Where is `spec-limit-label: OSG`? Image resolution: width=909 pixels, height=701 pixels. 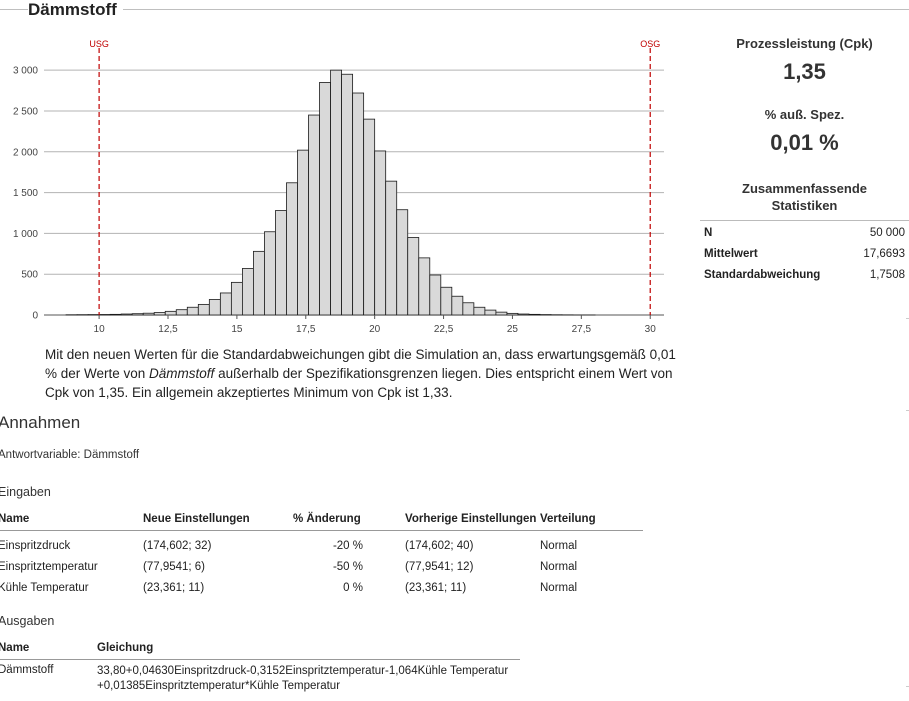
spec-limit-label: OSG is located at coordinates (650, 44).